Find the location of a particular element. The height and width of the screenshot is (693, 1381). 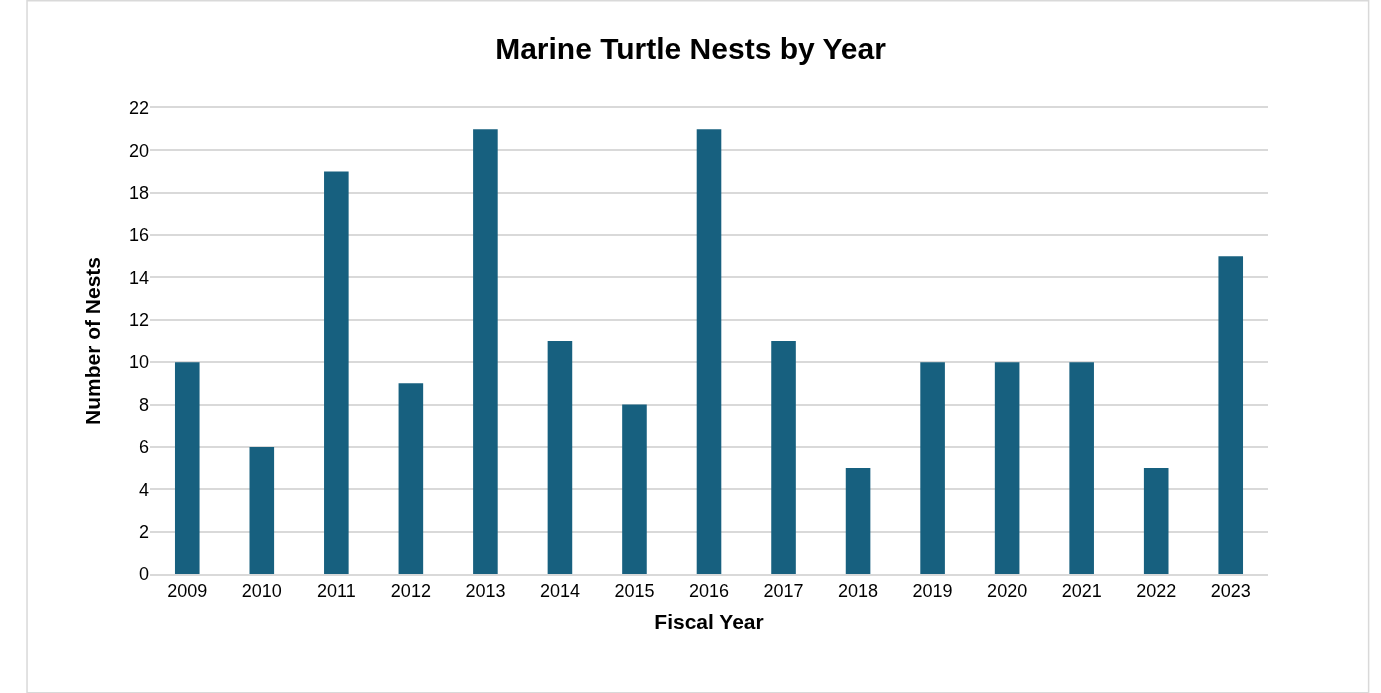

x-tick-label: 2015 is located at coordinates (634, 591).